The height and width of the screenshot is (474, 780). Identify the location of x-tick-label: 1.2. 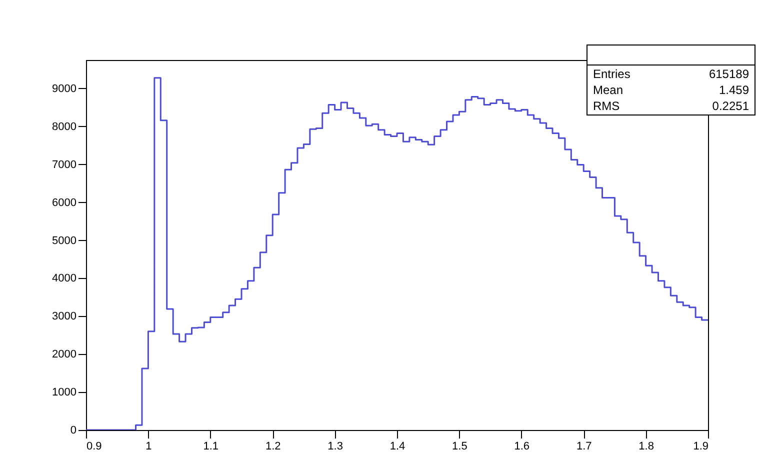
(273, 446).